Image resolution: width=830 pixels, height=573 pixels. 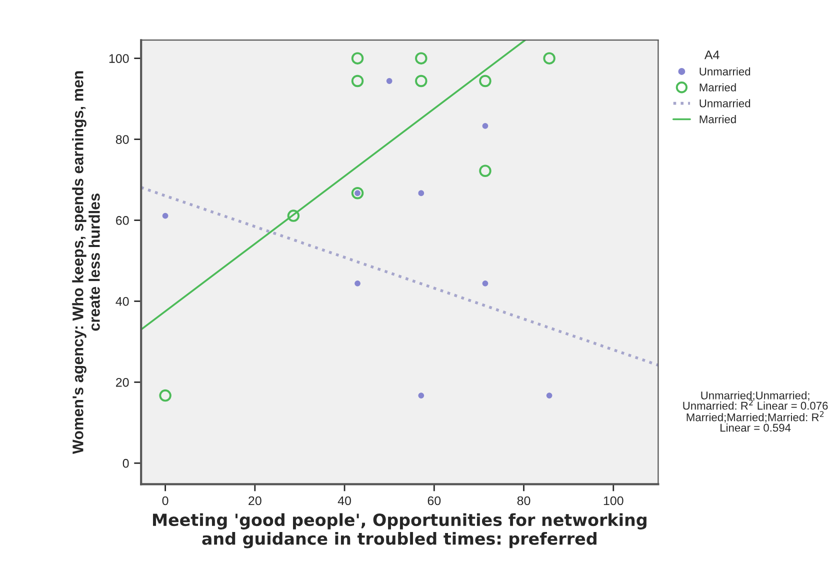 I want to click on legend-title: A4, so click(x=712, y=55).